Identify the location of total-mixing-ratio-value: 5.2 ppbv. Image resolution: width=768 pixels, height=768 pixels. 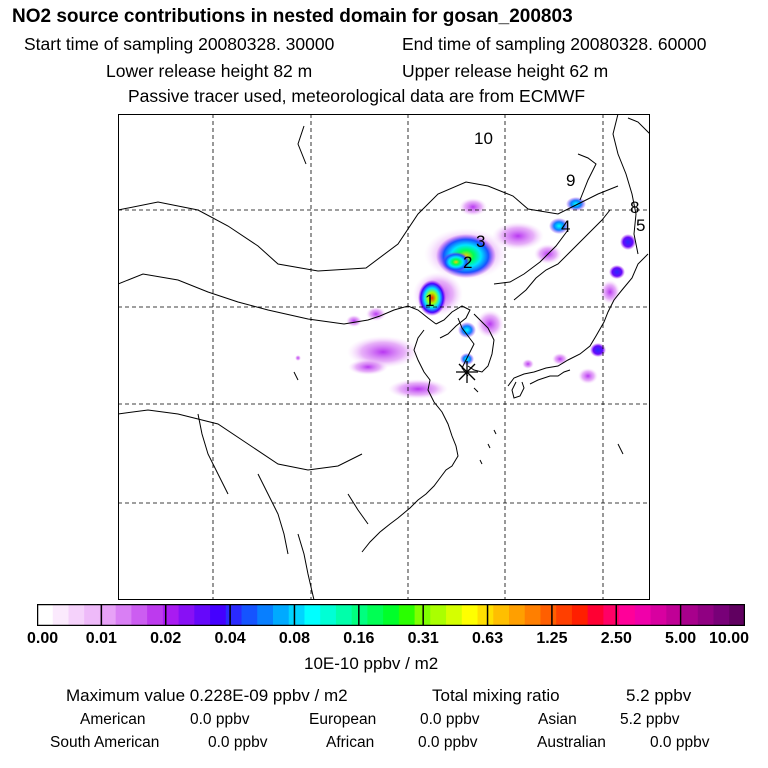
(659, 695).